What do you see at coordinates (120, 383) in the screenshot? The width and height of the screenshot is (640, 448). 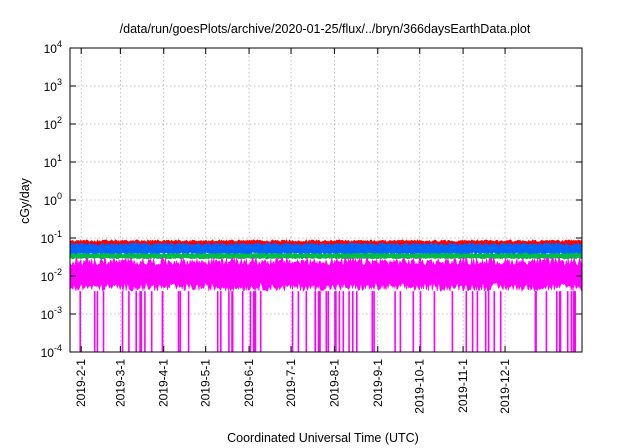 I see `x-tick-label: 2019-3-1` at bounding box center [120, 383].